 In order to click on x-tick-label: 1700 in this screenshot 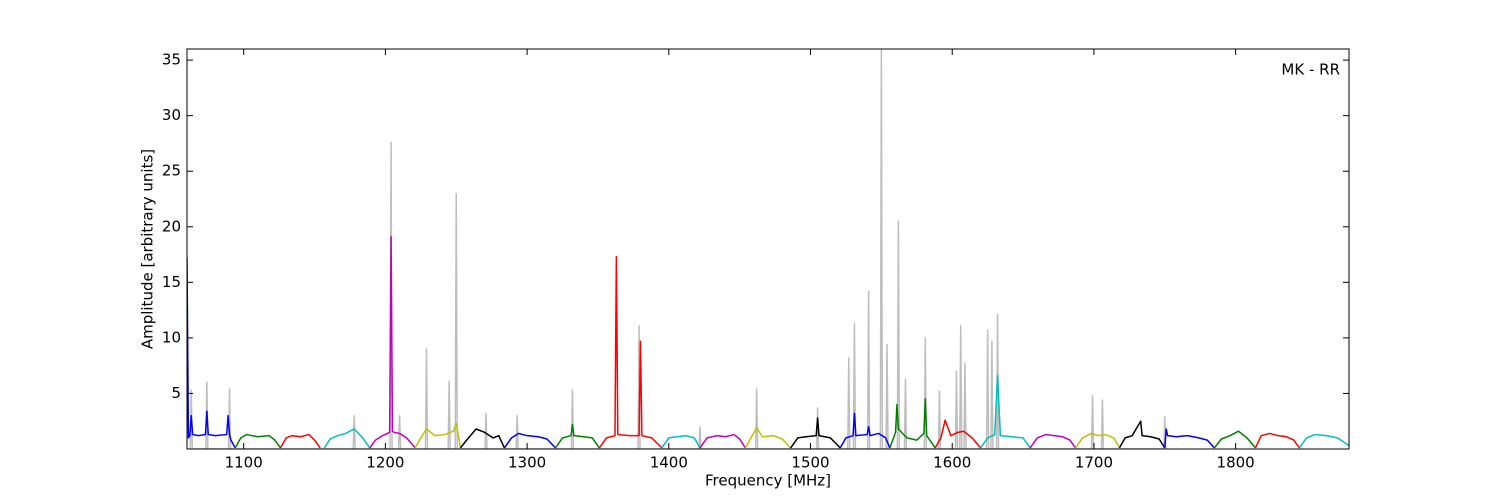, I will do `click(1094, 463)`.